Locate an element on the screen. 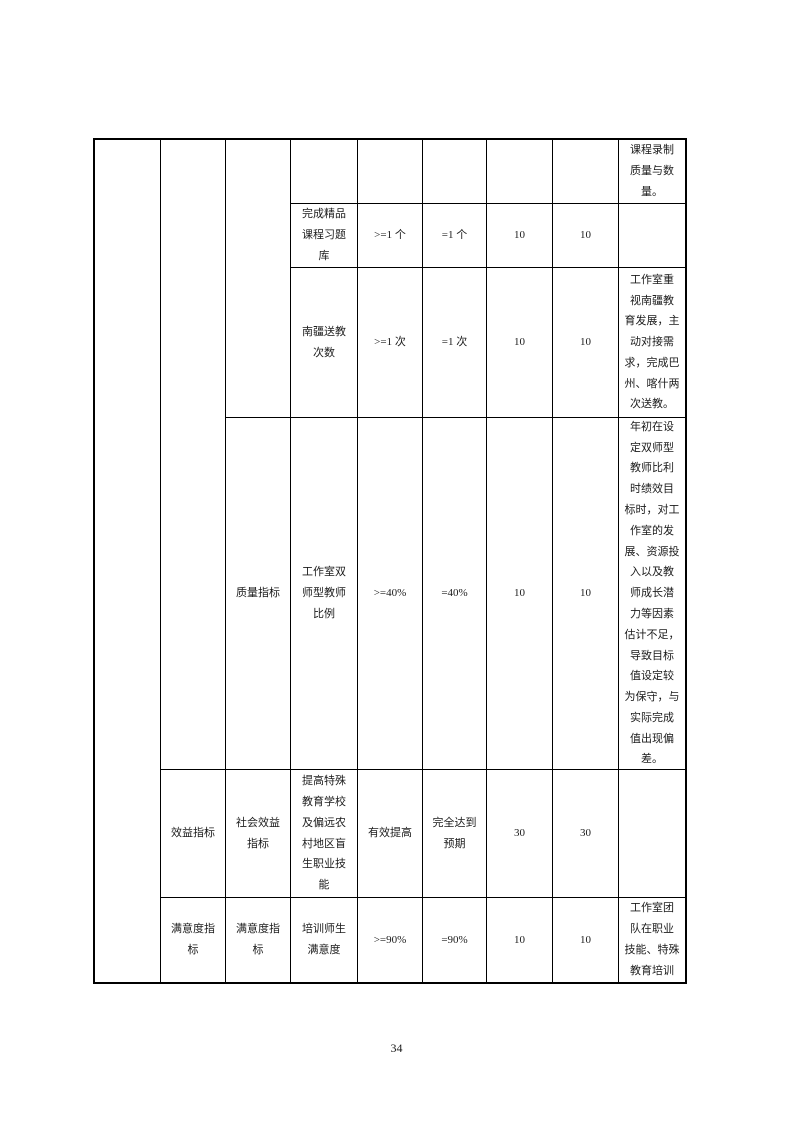  cell-indicator-name is located at coordinates (324, 172).